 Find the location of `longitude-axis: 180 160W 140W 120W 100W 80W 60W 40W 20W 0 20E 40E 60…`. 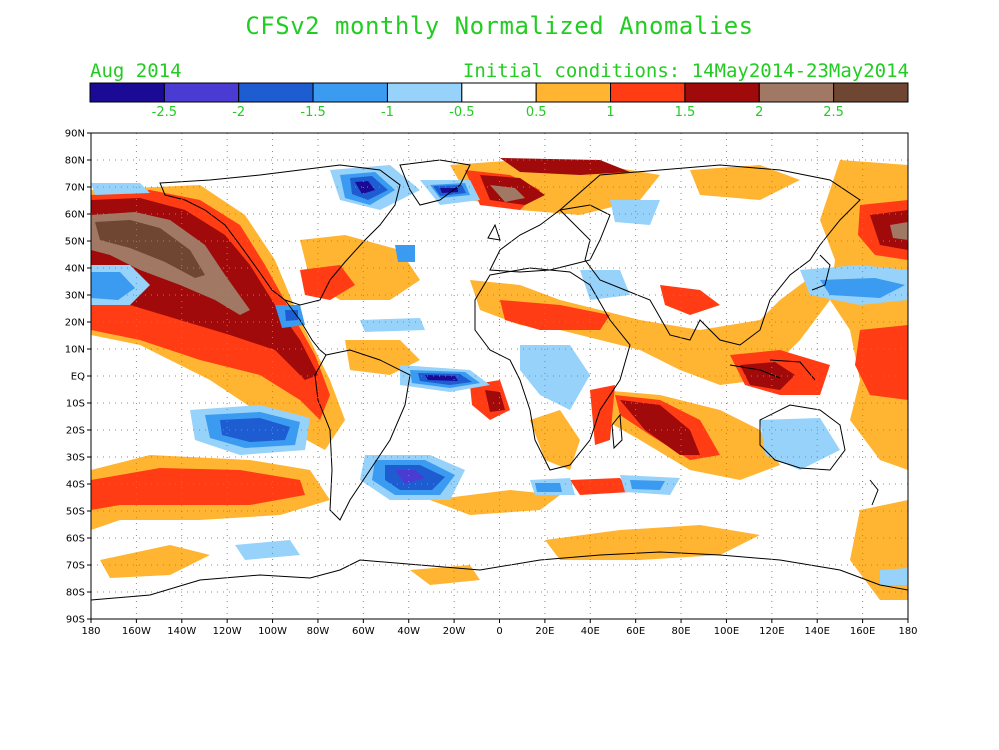

longitude-axis: 180 160W 140W 120W 100W 80W 60W 40W 20W 0 20E 40E 60… is located at coordinates (499, 628).